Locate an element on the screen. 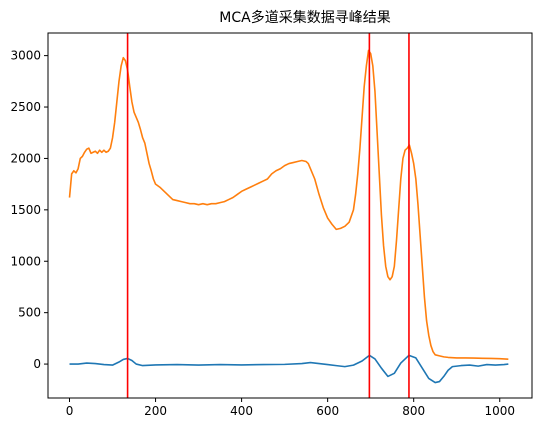  y-tick-label: 1500 is located at coordinates (25, 210).